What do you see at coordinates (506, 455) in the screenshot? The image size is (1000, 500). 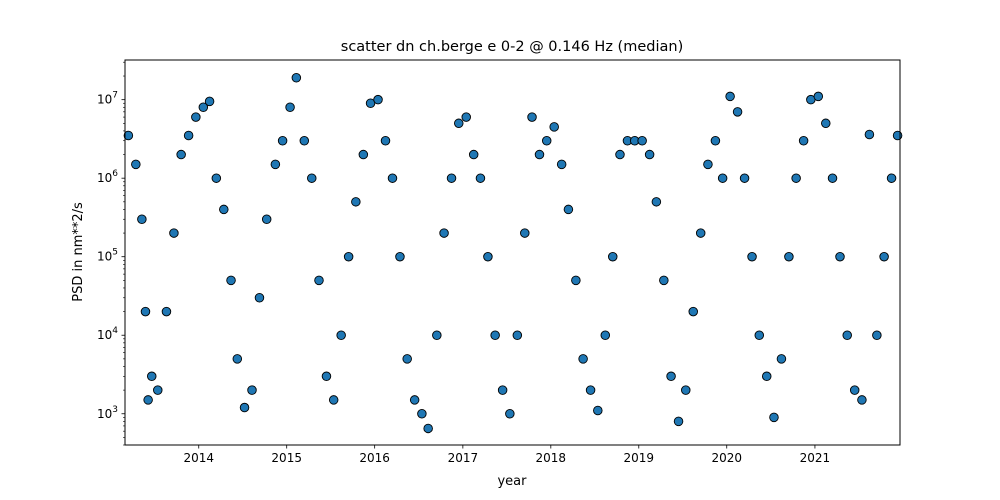 I see `x-axis: 2014 2015 2016 2017 2018 2019 2020 2021` at bounding box center [506, 455].